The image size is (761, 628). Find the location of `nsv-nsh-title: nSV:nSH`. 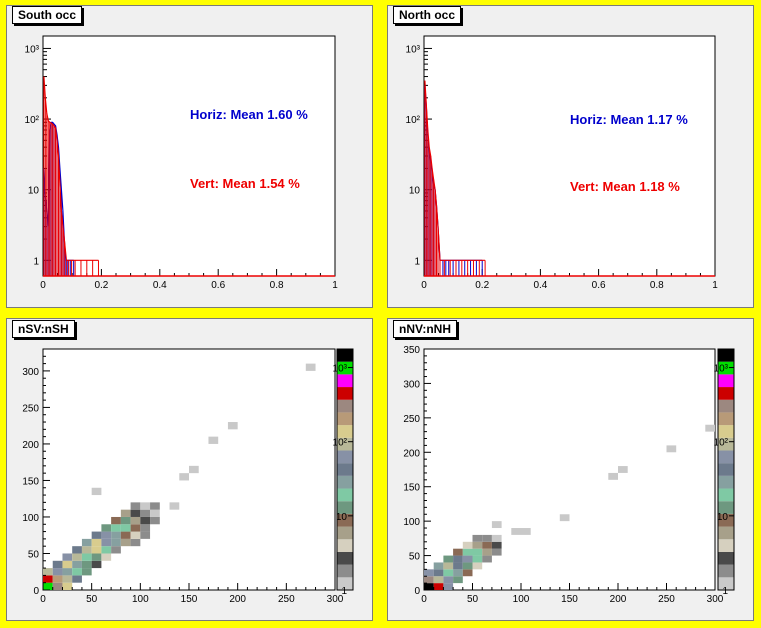

nsv-nsh-title: nSV:nSH is located at coordinates (43, 329).